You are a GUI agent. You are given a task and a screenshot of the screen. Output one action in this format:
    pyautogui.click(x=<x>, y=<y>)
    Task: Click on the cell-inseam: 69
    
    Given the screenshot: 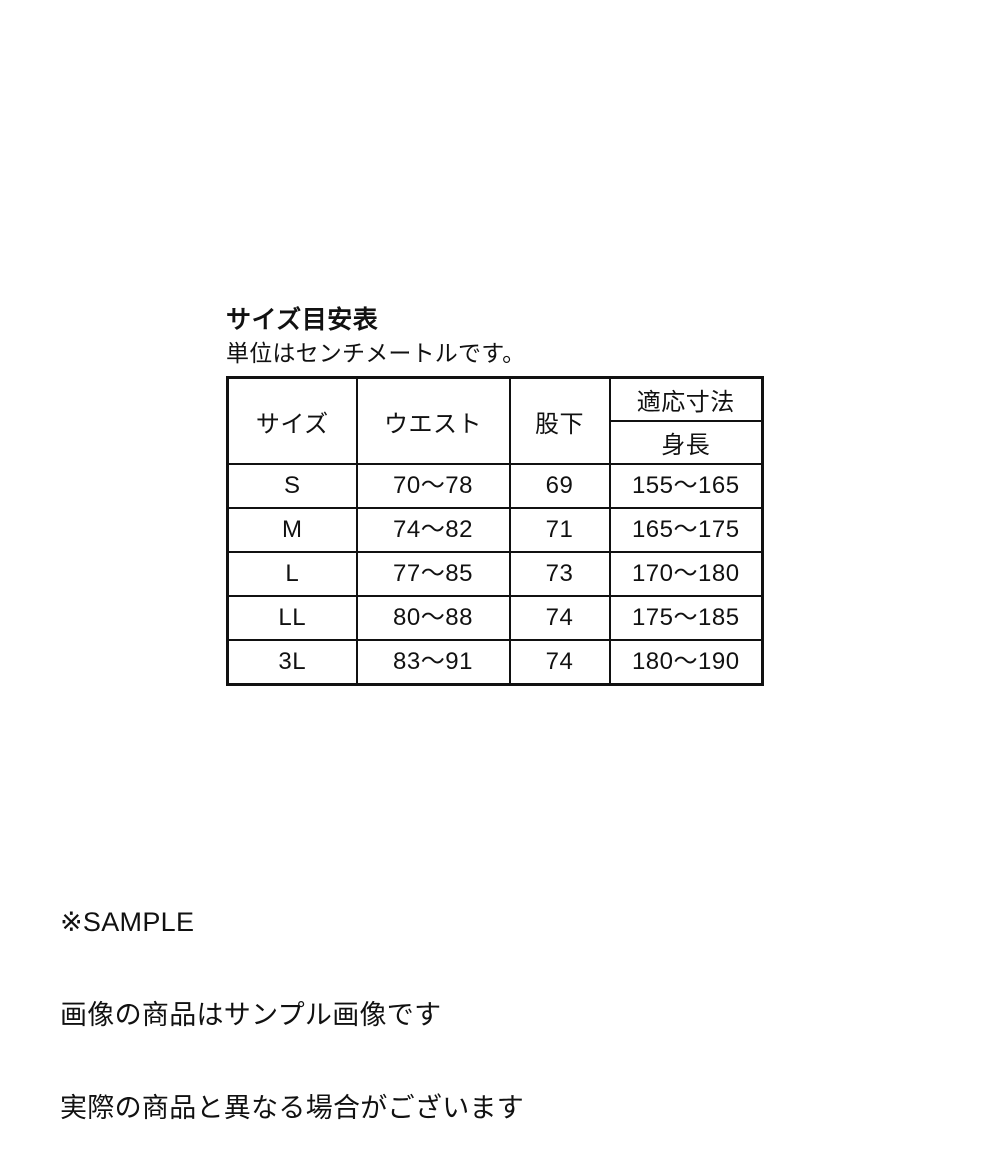 What is the action you would take?
    pyautogui.click(x=559, y=486)
    